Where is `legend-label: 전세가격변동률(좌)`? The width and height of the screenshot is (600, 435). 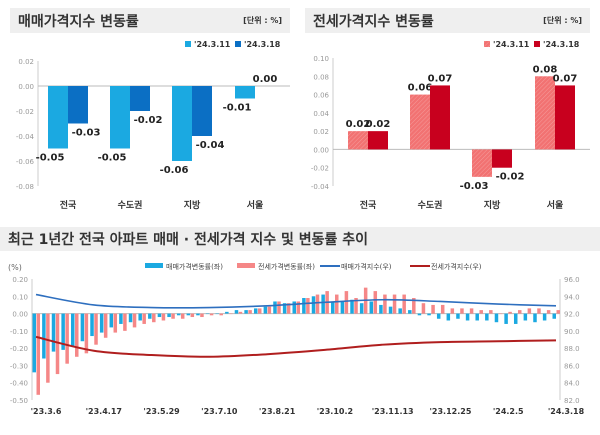 legend-label: 전세가격변동률(좌) is located at coordinates (286, 266).